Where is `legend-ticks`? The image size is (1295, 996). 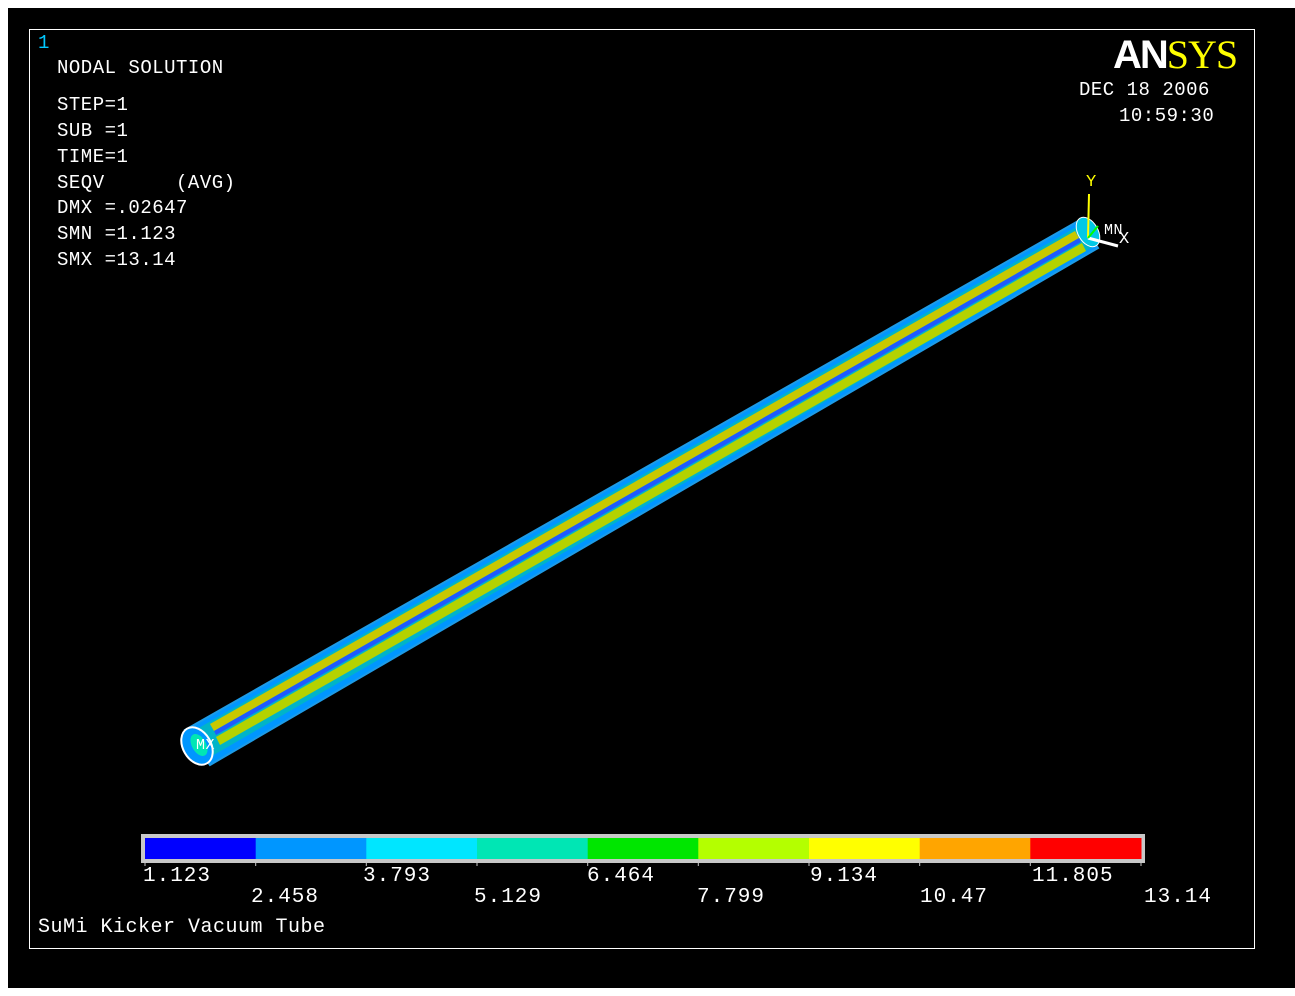 legend-ticks is located at coordinates (643, 862).